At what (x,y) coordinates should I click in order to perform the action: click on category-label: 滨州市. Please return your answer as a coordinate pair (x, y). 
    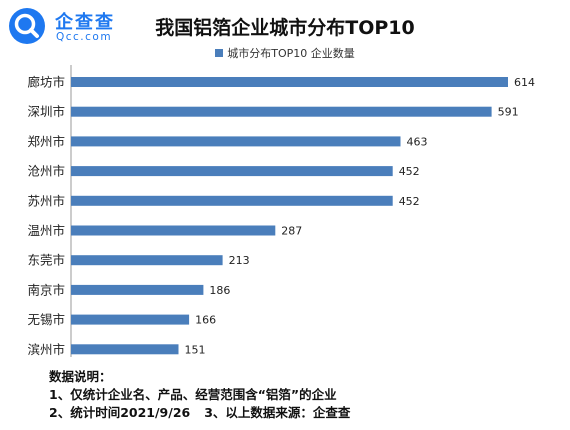
    Looking at the image, I should click on (46, 349).